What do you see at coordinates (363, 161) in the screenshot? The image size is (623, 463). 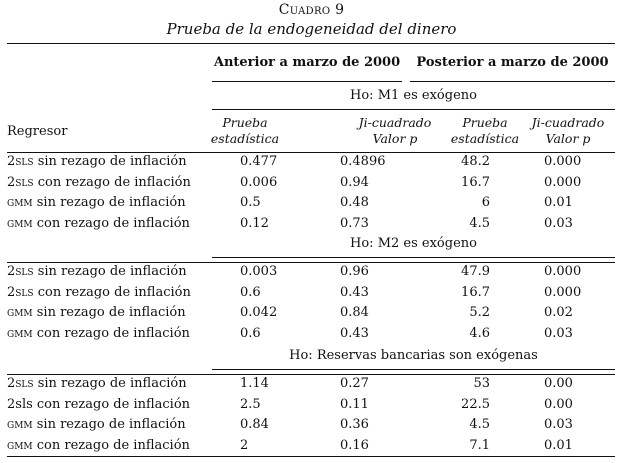 I see `pvalue-before: 0.4896` at bounding box center [363, 161].